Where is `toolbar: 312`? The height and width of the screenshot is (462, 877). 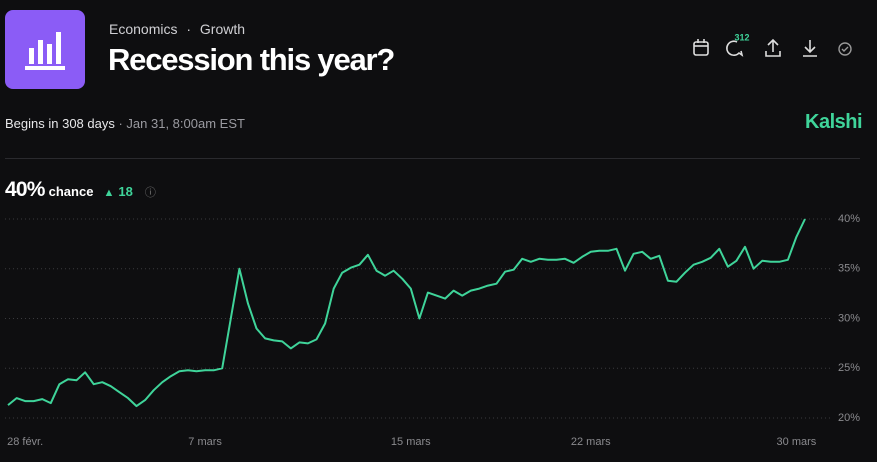
toolbar: 312 is located at coordinates (772, 44).